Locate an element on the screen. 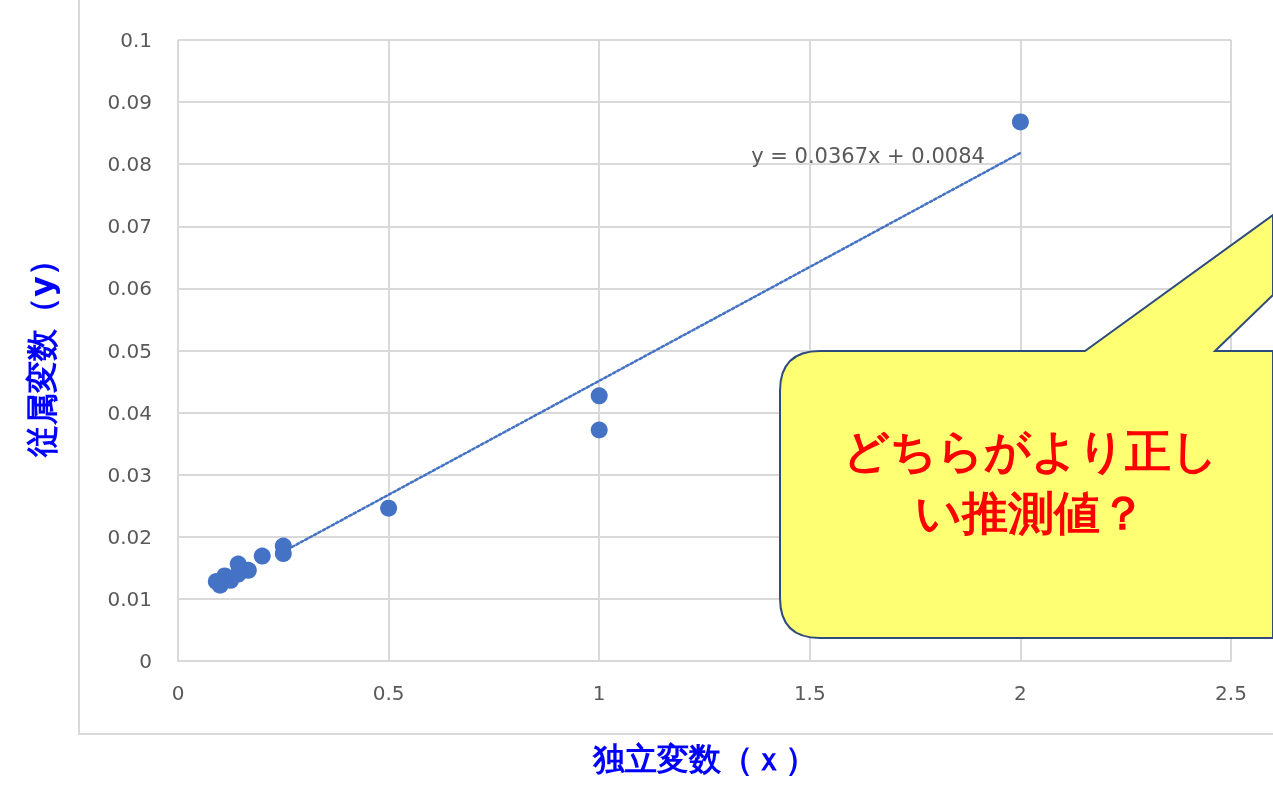 The image size is (1273, 795). x-tick-label: 1 is located at coordinates (599, 693).